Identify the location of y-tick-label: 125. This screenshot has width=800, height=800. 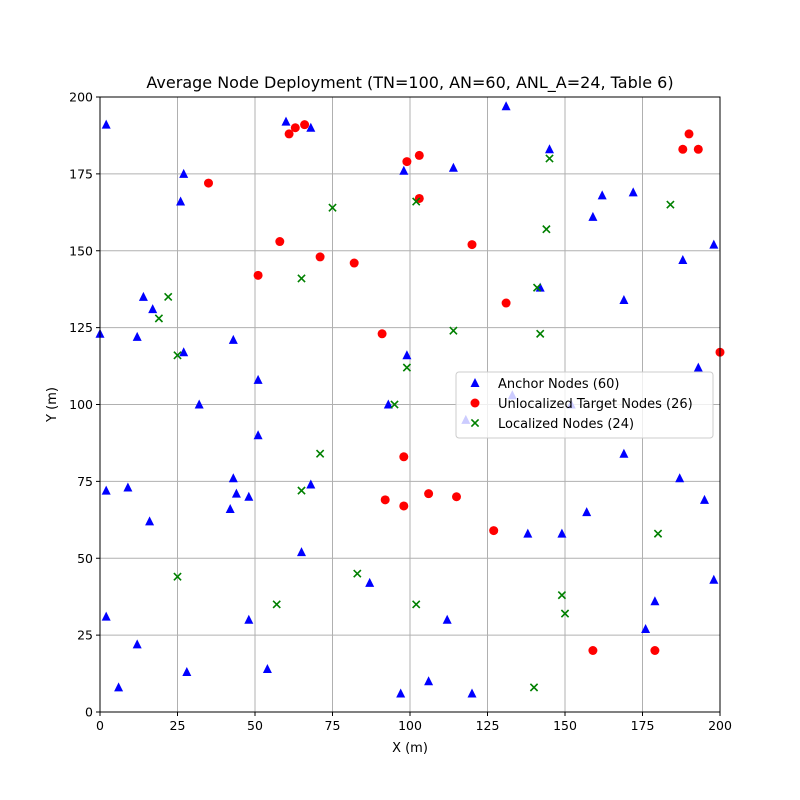
(81, 327).